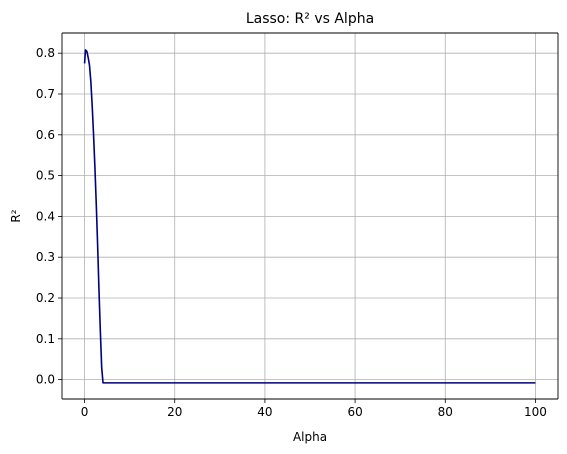 This screenshot has height=454, width=567. Describe the element at coordinates (45, 216) in the screenshot. I see `y-tick-label: 0.4` at that location.